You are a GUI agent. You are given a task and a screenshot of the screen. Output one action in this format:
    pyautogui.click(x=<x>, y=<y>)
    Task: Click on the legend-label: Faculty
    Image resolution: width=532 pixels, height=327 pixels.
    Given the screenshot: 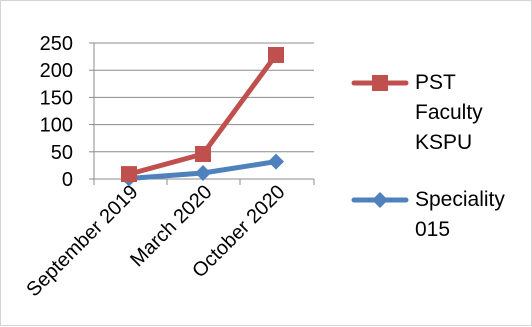 What is the action you would take?
    pyautogui.click(x=449, y=112)
    